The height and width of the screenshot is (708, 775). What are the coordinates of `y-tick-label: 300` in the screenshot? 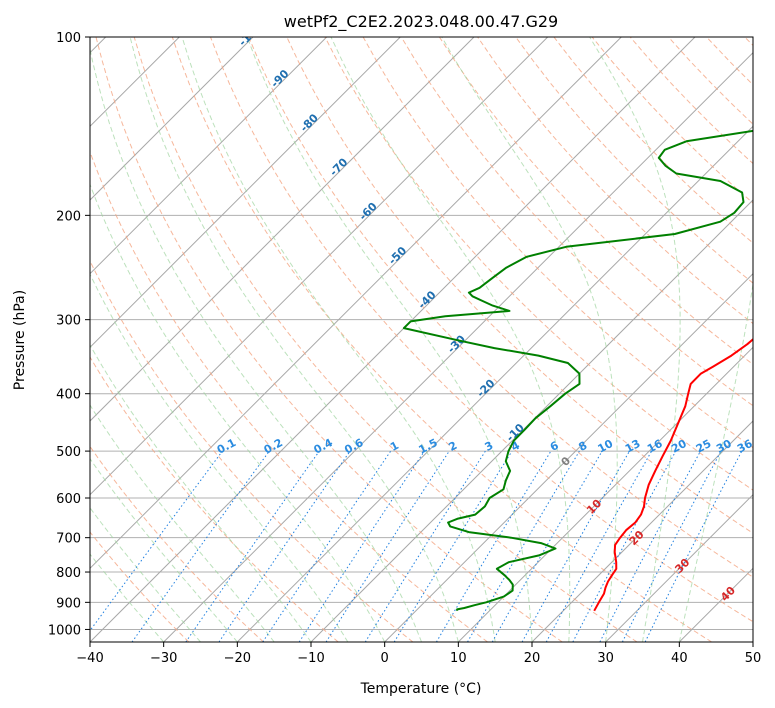 It's located at (68, 321).